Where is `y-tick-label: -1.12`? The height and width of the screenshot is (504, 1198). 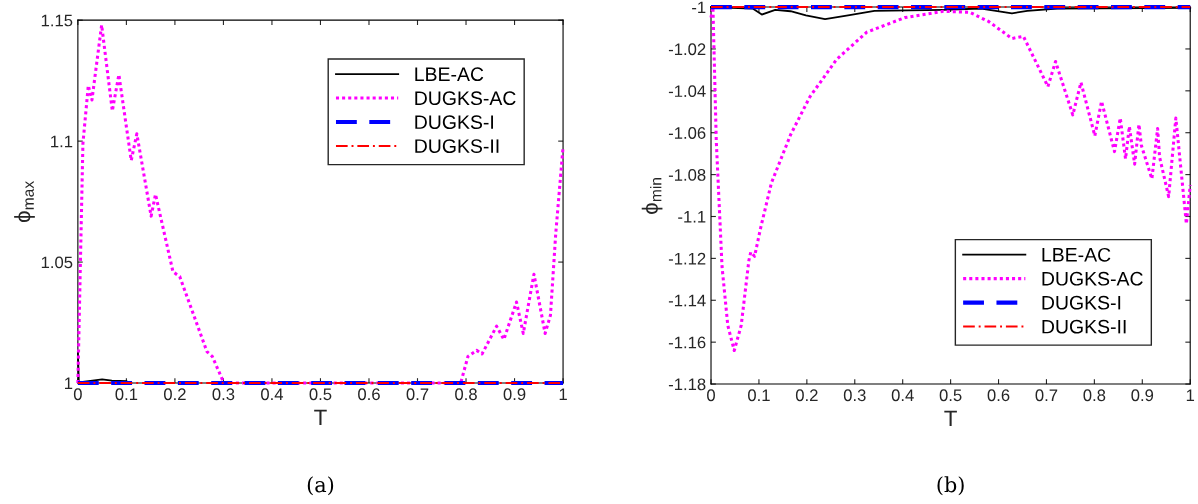
y-tick-label: -1.12 is located at coordinates (687, 258).